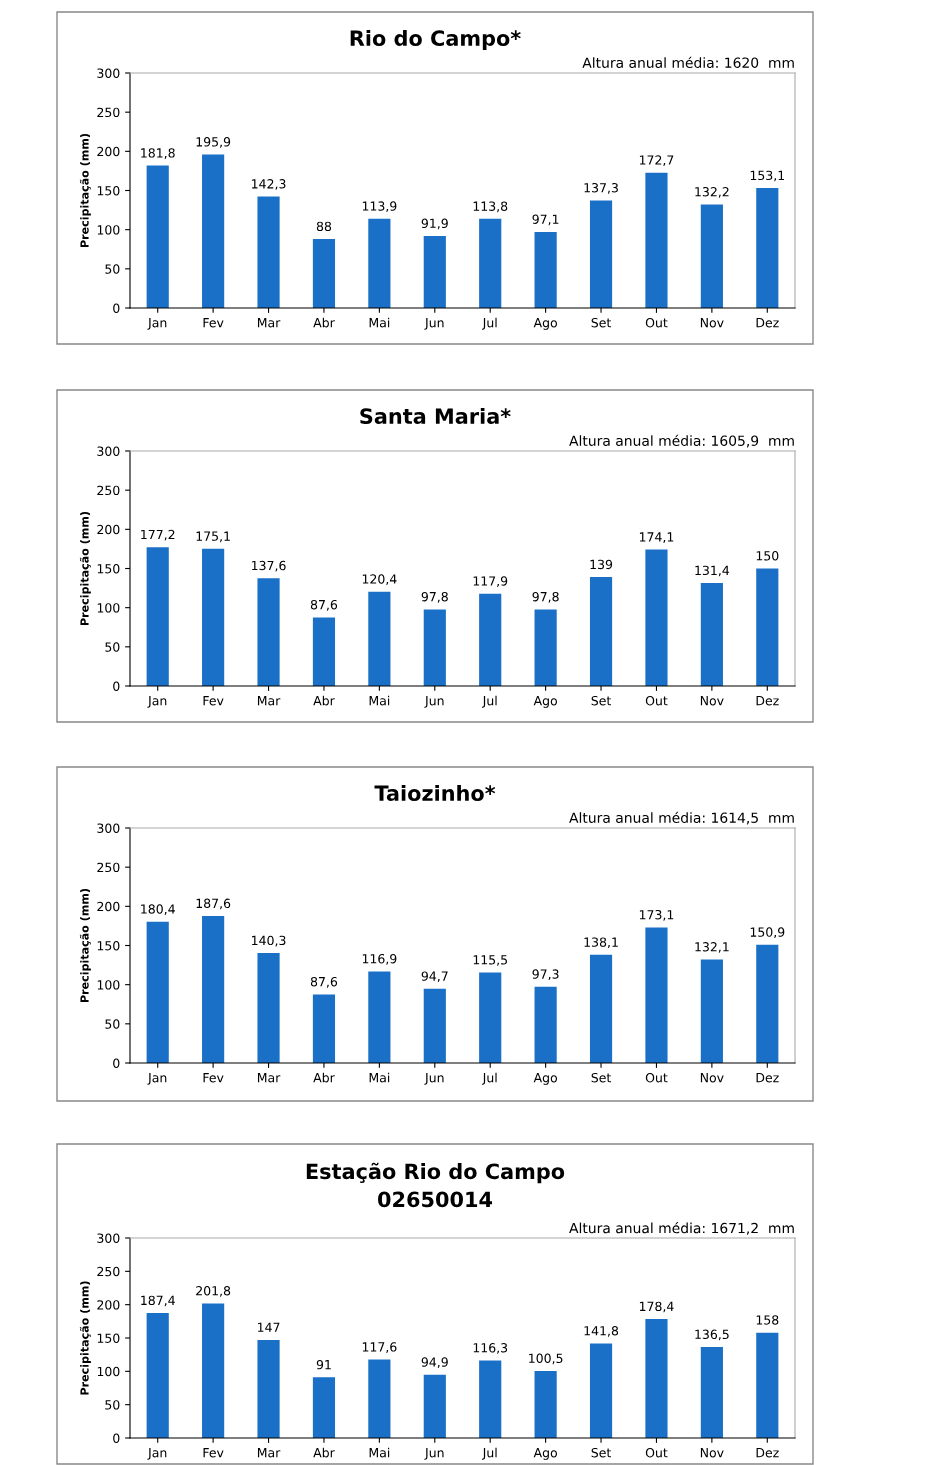 This screenshot has width=943, height=1465. What do you see at coordinates (489, 1078) in the screenshot?
I see `x-tick-label: Jul` at bounding box center [489, 1078].